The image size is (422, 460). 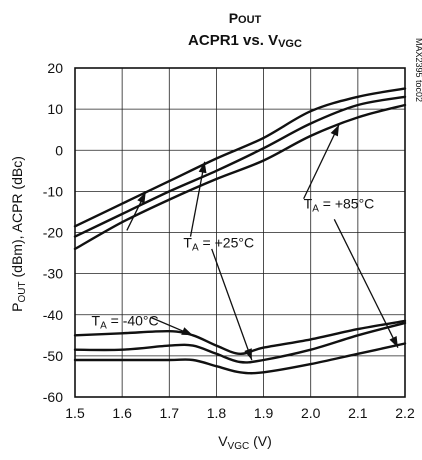 I want to click on y-tick-label: -40, so click(x=53, y=315).